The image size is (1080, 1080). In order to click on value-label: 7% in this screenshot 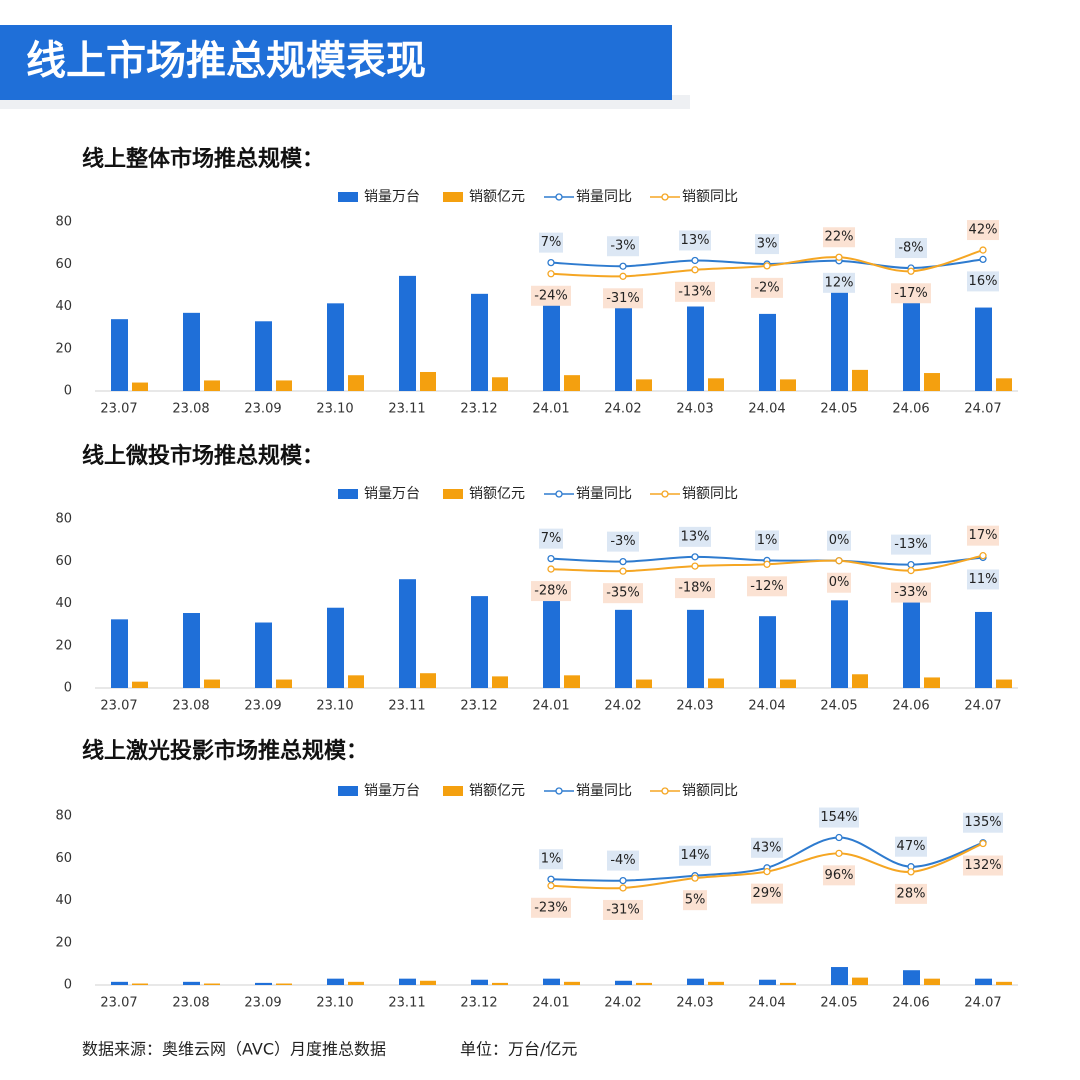, I will do `click(551, 242)`.